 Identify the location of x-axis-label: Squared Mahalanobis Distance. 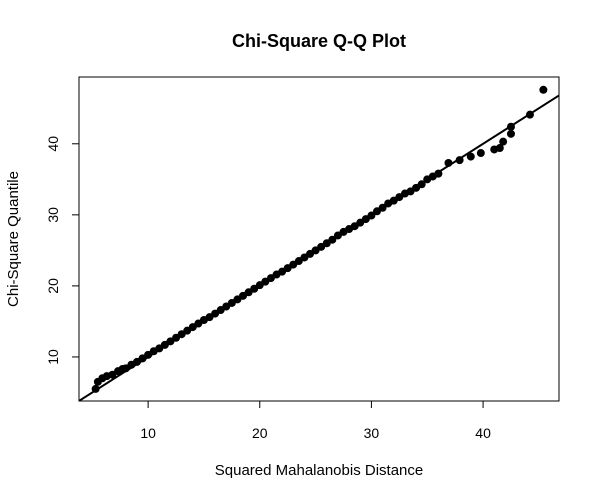
(319, 470).